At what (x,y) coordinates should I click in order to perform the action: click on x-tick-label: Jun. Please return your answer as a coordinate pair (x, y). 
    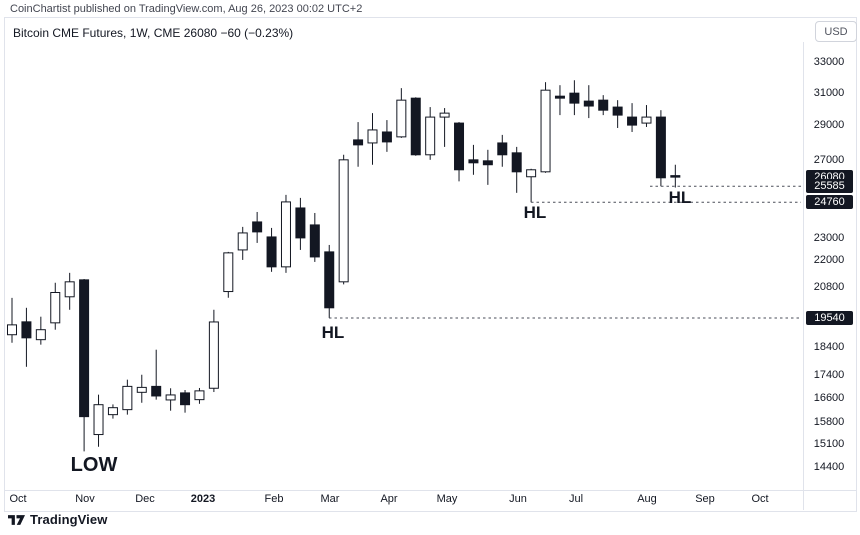
    Looking at the image, I should click on (518, 499).